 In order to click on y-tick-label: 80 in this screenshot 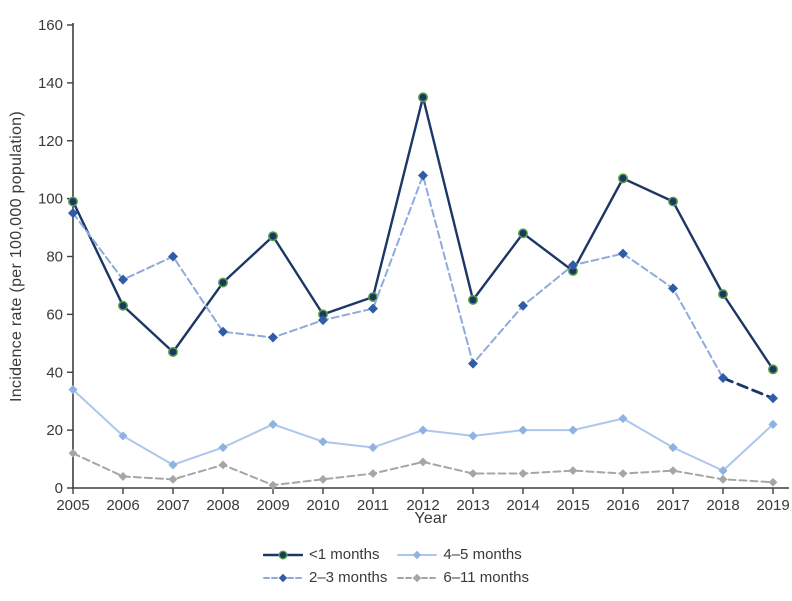, I will do `click(54, 257)`.